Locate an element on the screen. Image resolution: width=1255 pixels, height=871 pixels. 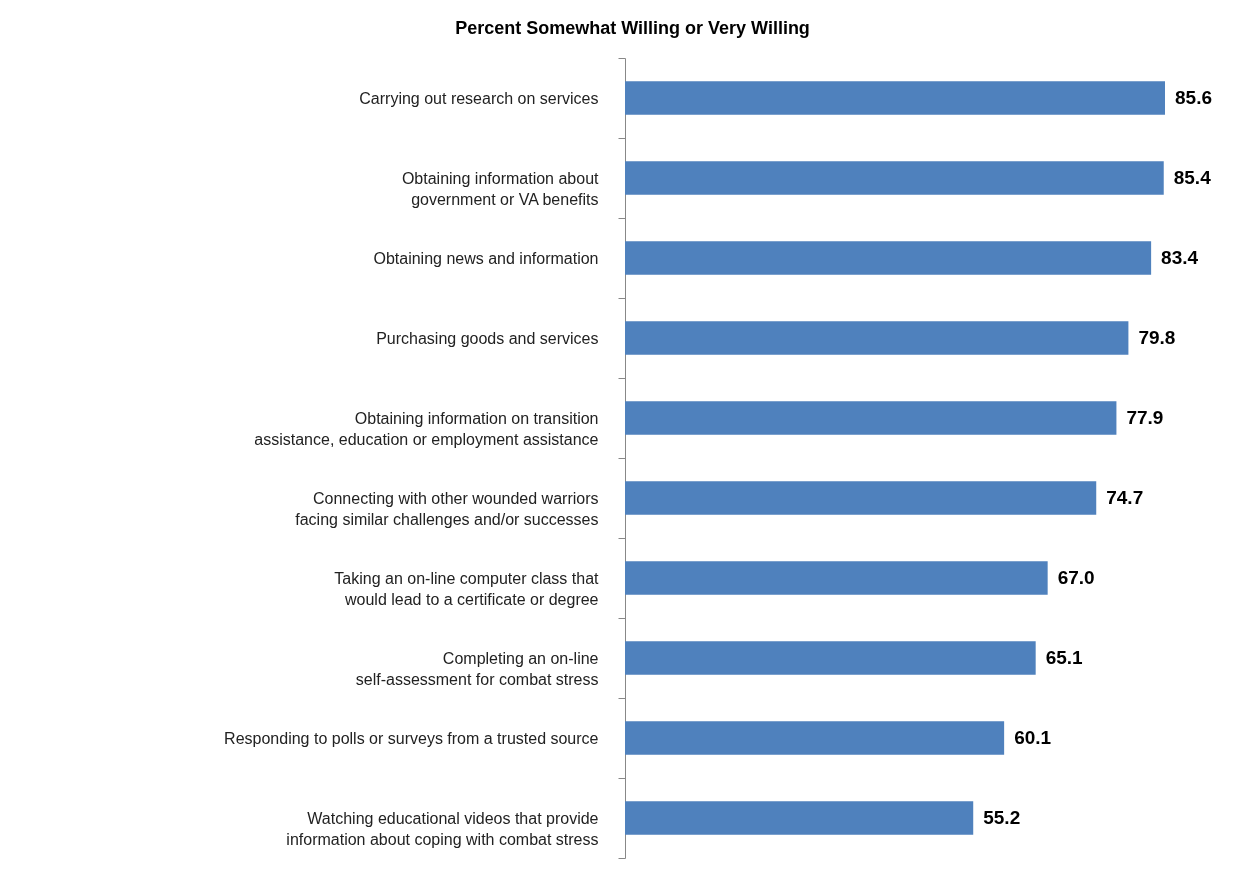
chart-title: Percent Somewhat Willing or Very Willing is located at coordinates (632, 28).